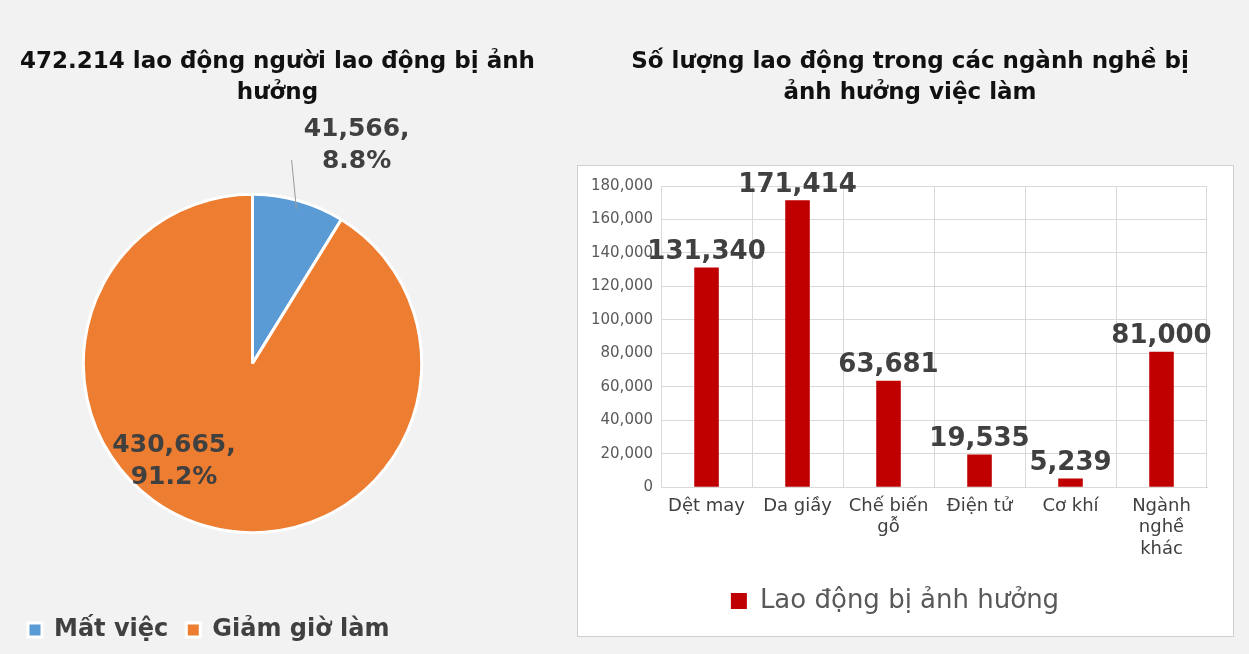 The width and height of the screenshot is (1249, 654). Describe the element at coordinates (627, 352) in the screenshot. I see `y-tick-label: 80,000` at that location.